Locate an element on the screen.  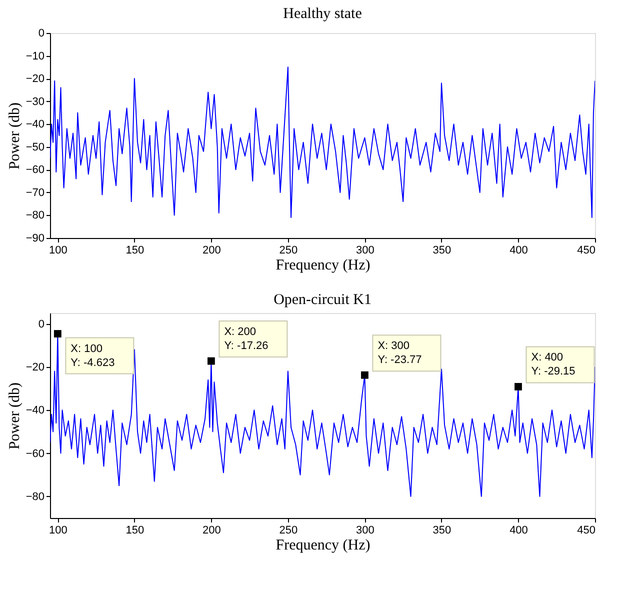
annotation: X: 100 Y: -4.623 is located at coordinates (92, 355).